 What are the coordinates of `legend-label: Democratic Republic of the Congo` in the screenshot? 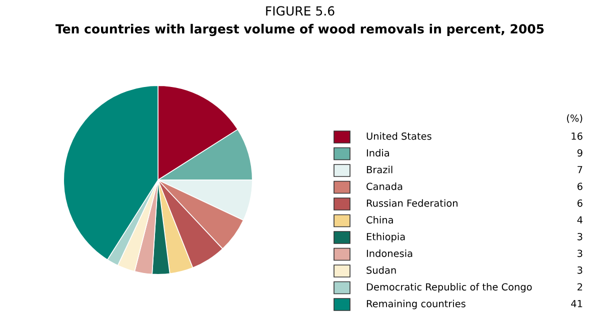 It's located at (449, 287).